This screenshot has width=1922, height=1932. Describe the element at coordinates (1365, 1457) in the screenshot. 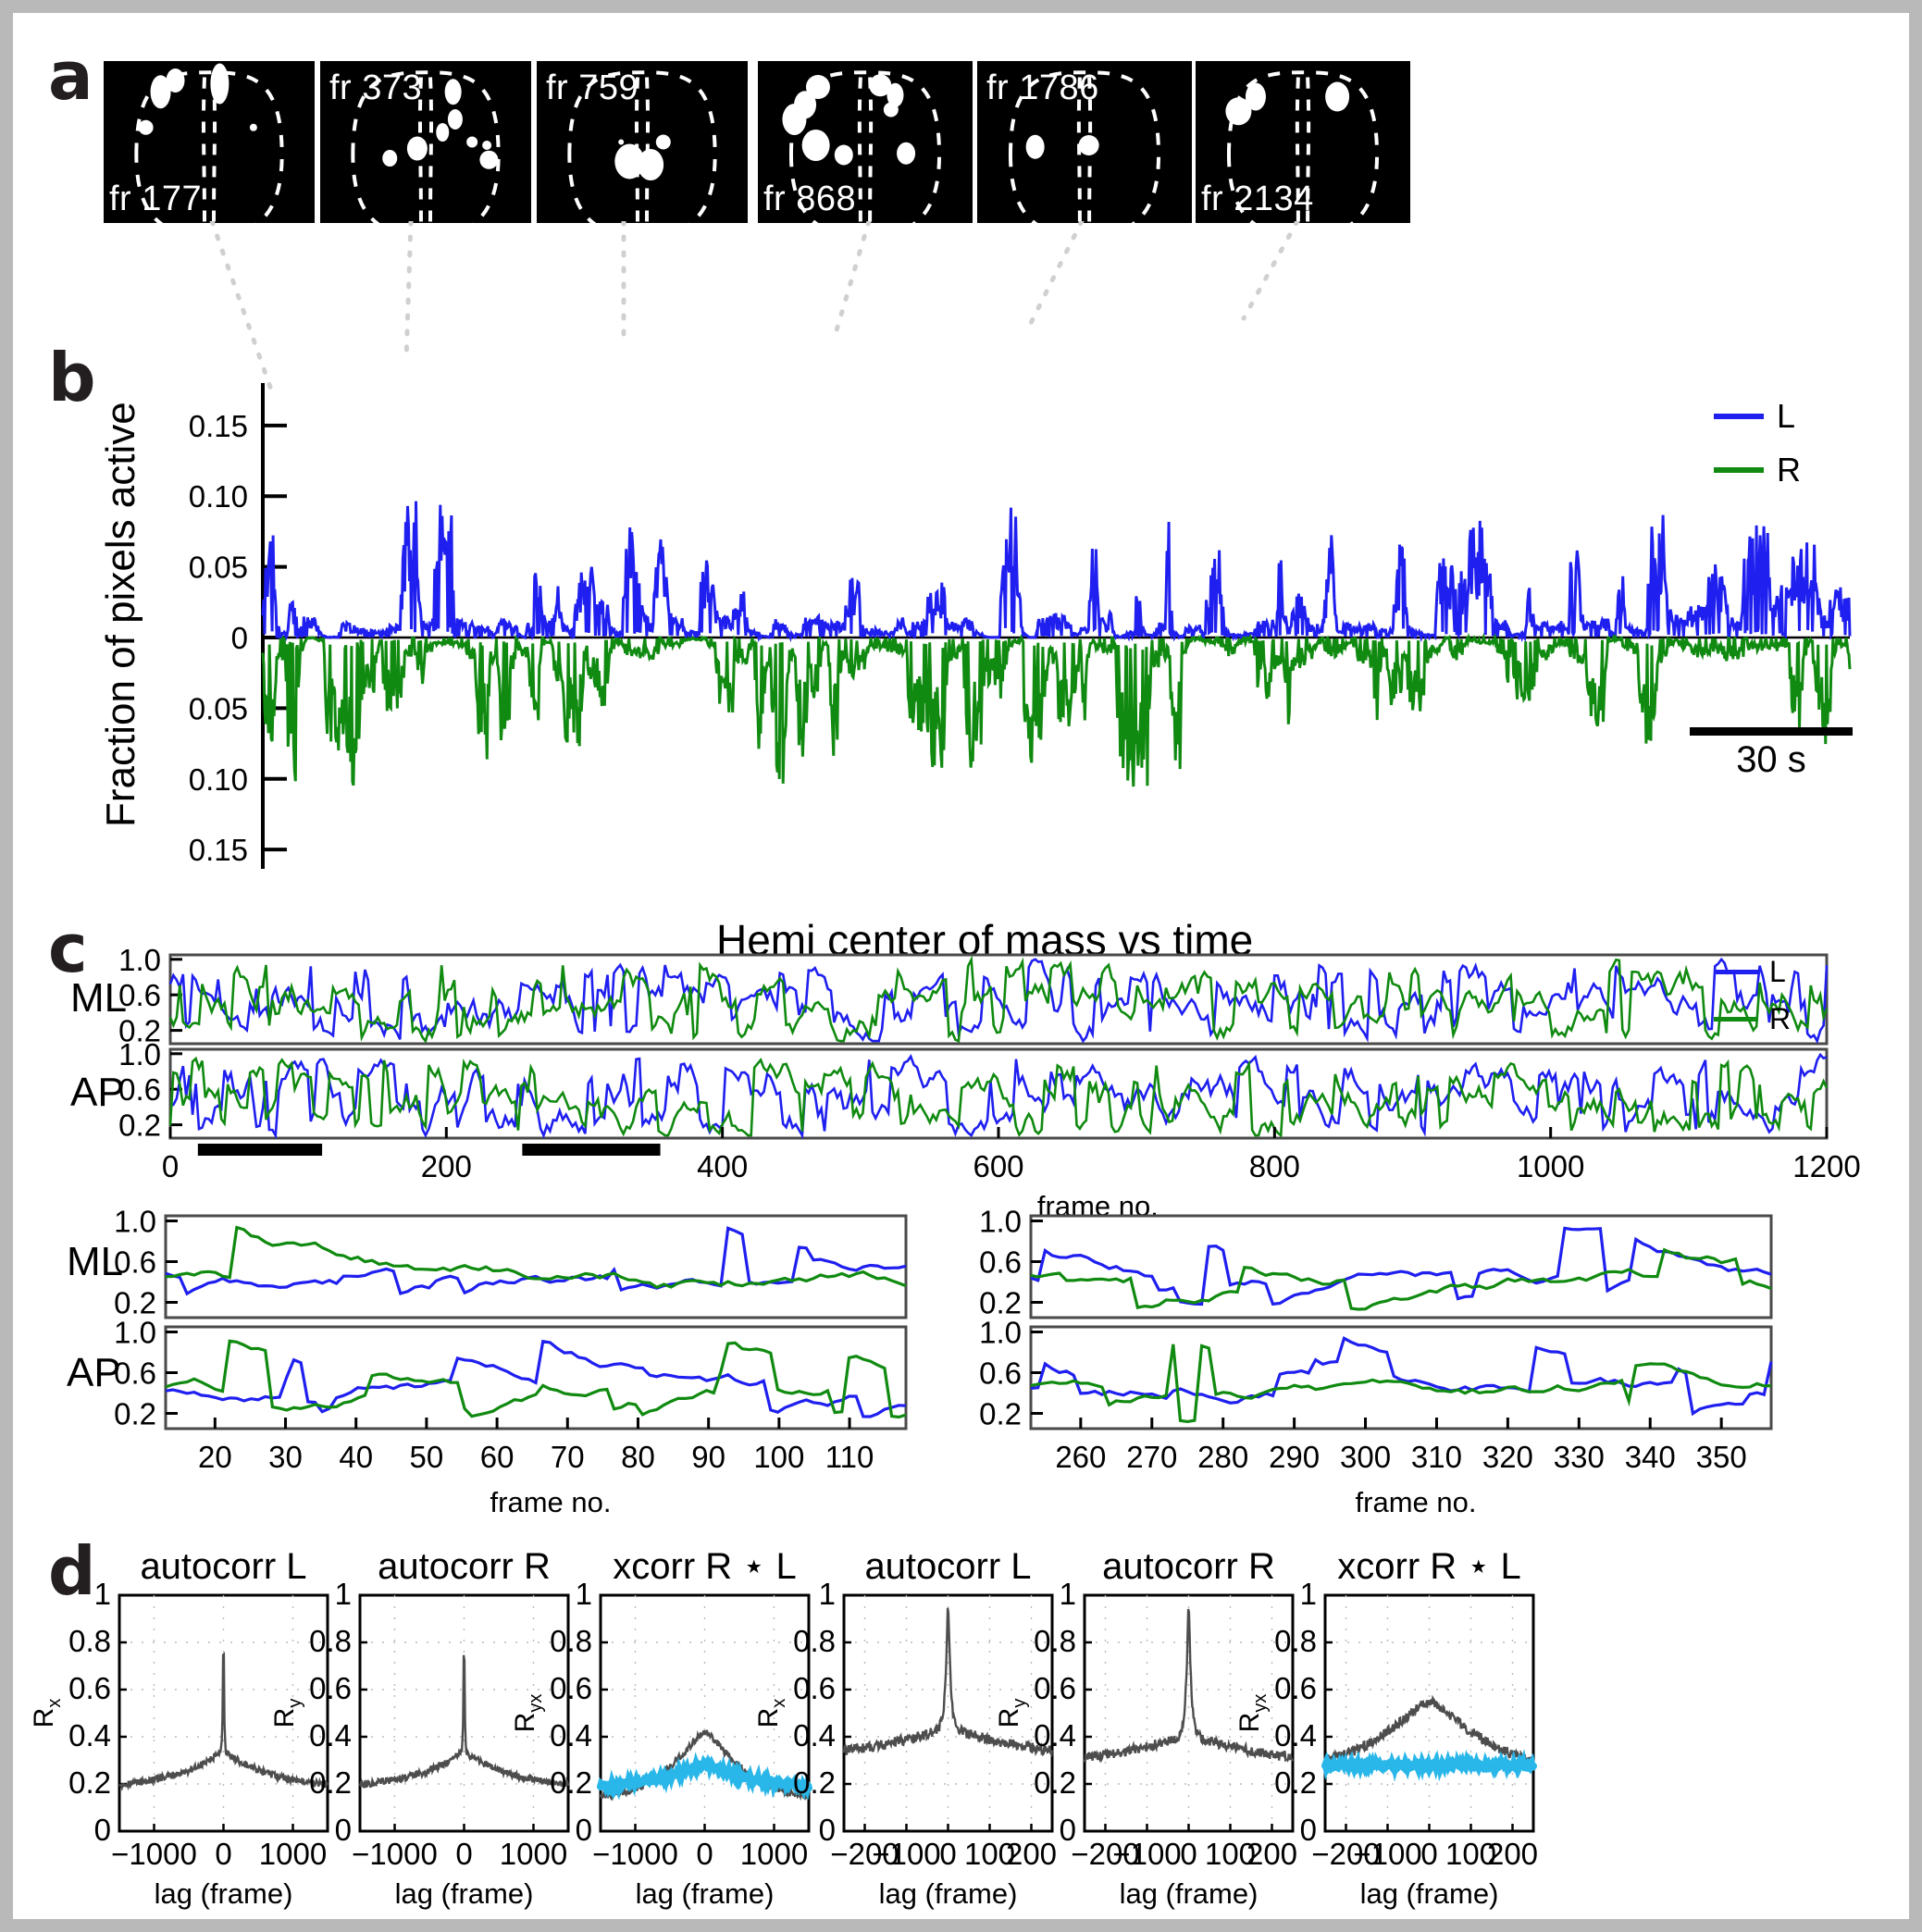

I see `panel-c-xtick: 300` at that location.